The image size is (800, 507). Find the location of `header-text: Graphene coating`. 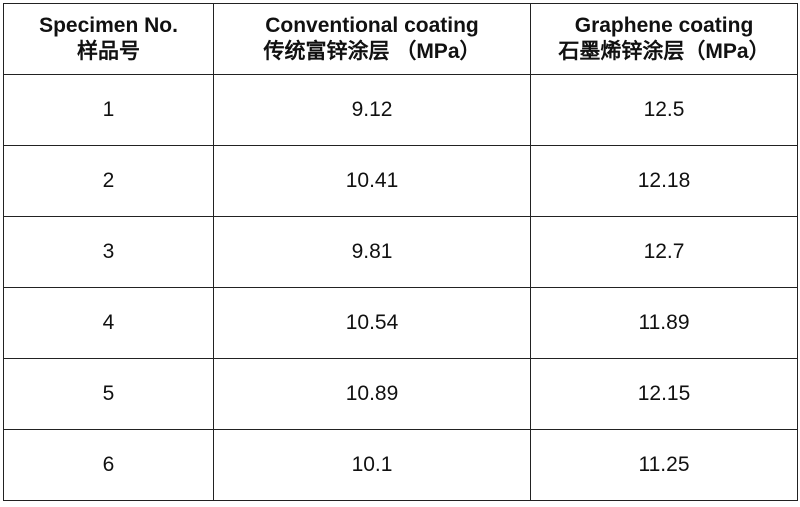

header-text: Graphene coating is located at coordinates (664, 25).